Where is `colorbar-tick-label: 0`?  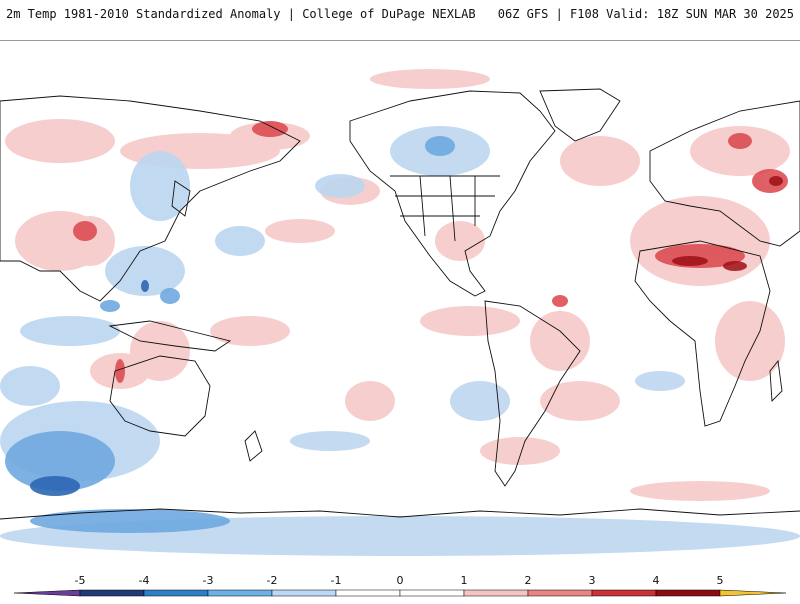 colorbar-tick-label: 0 is located at coordinates (400, 580).